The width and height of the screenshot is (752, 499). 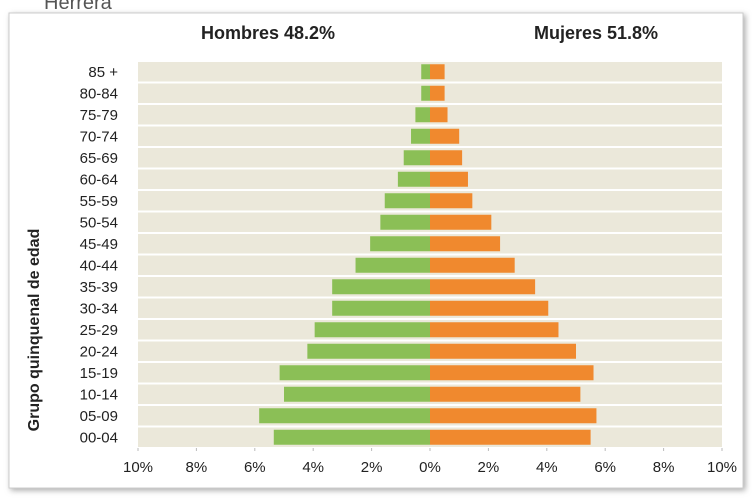 I want to click on female-header: Mujeres 51.8%, so click(x=596, y=33).